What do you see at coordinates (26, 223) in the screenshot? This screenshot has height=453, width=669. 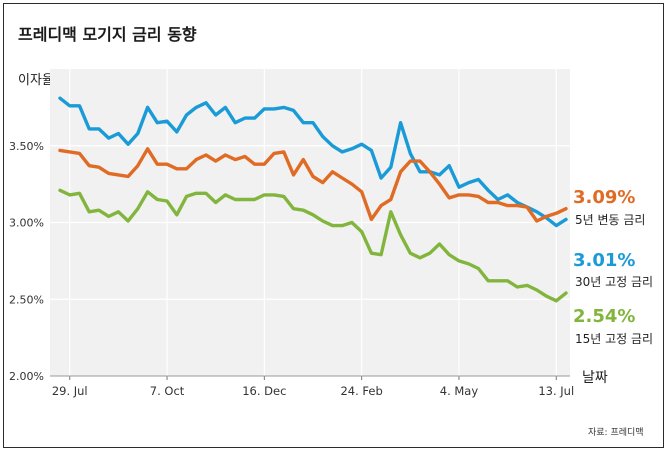 I see `y-tick-label: 3.00%` at bounding box center [26, 223].